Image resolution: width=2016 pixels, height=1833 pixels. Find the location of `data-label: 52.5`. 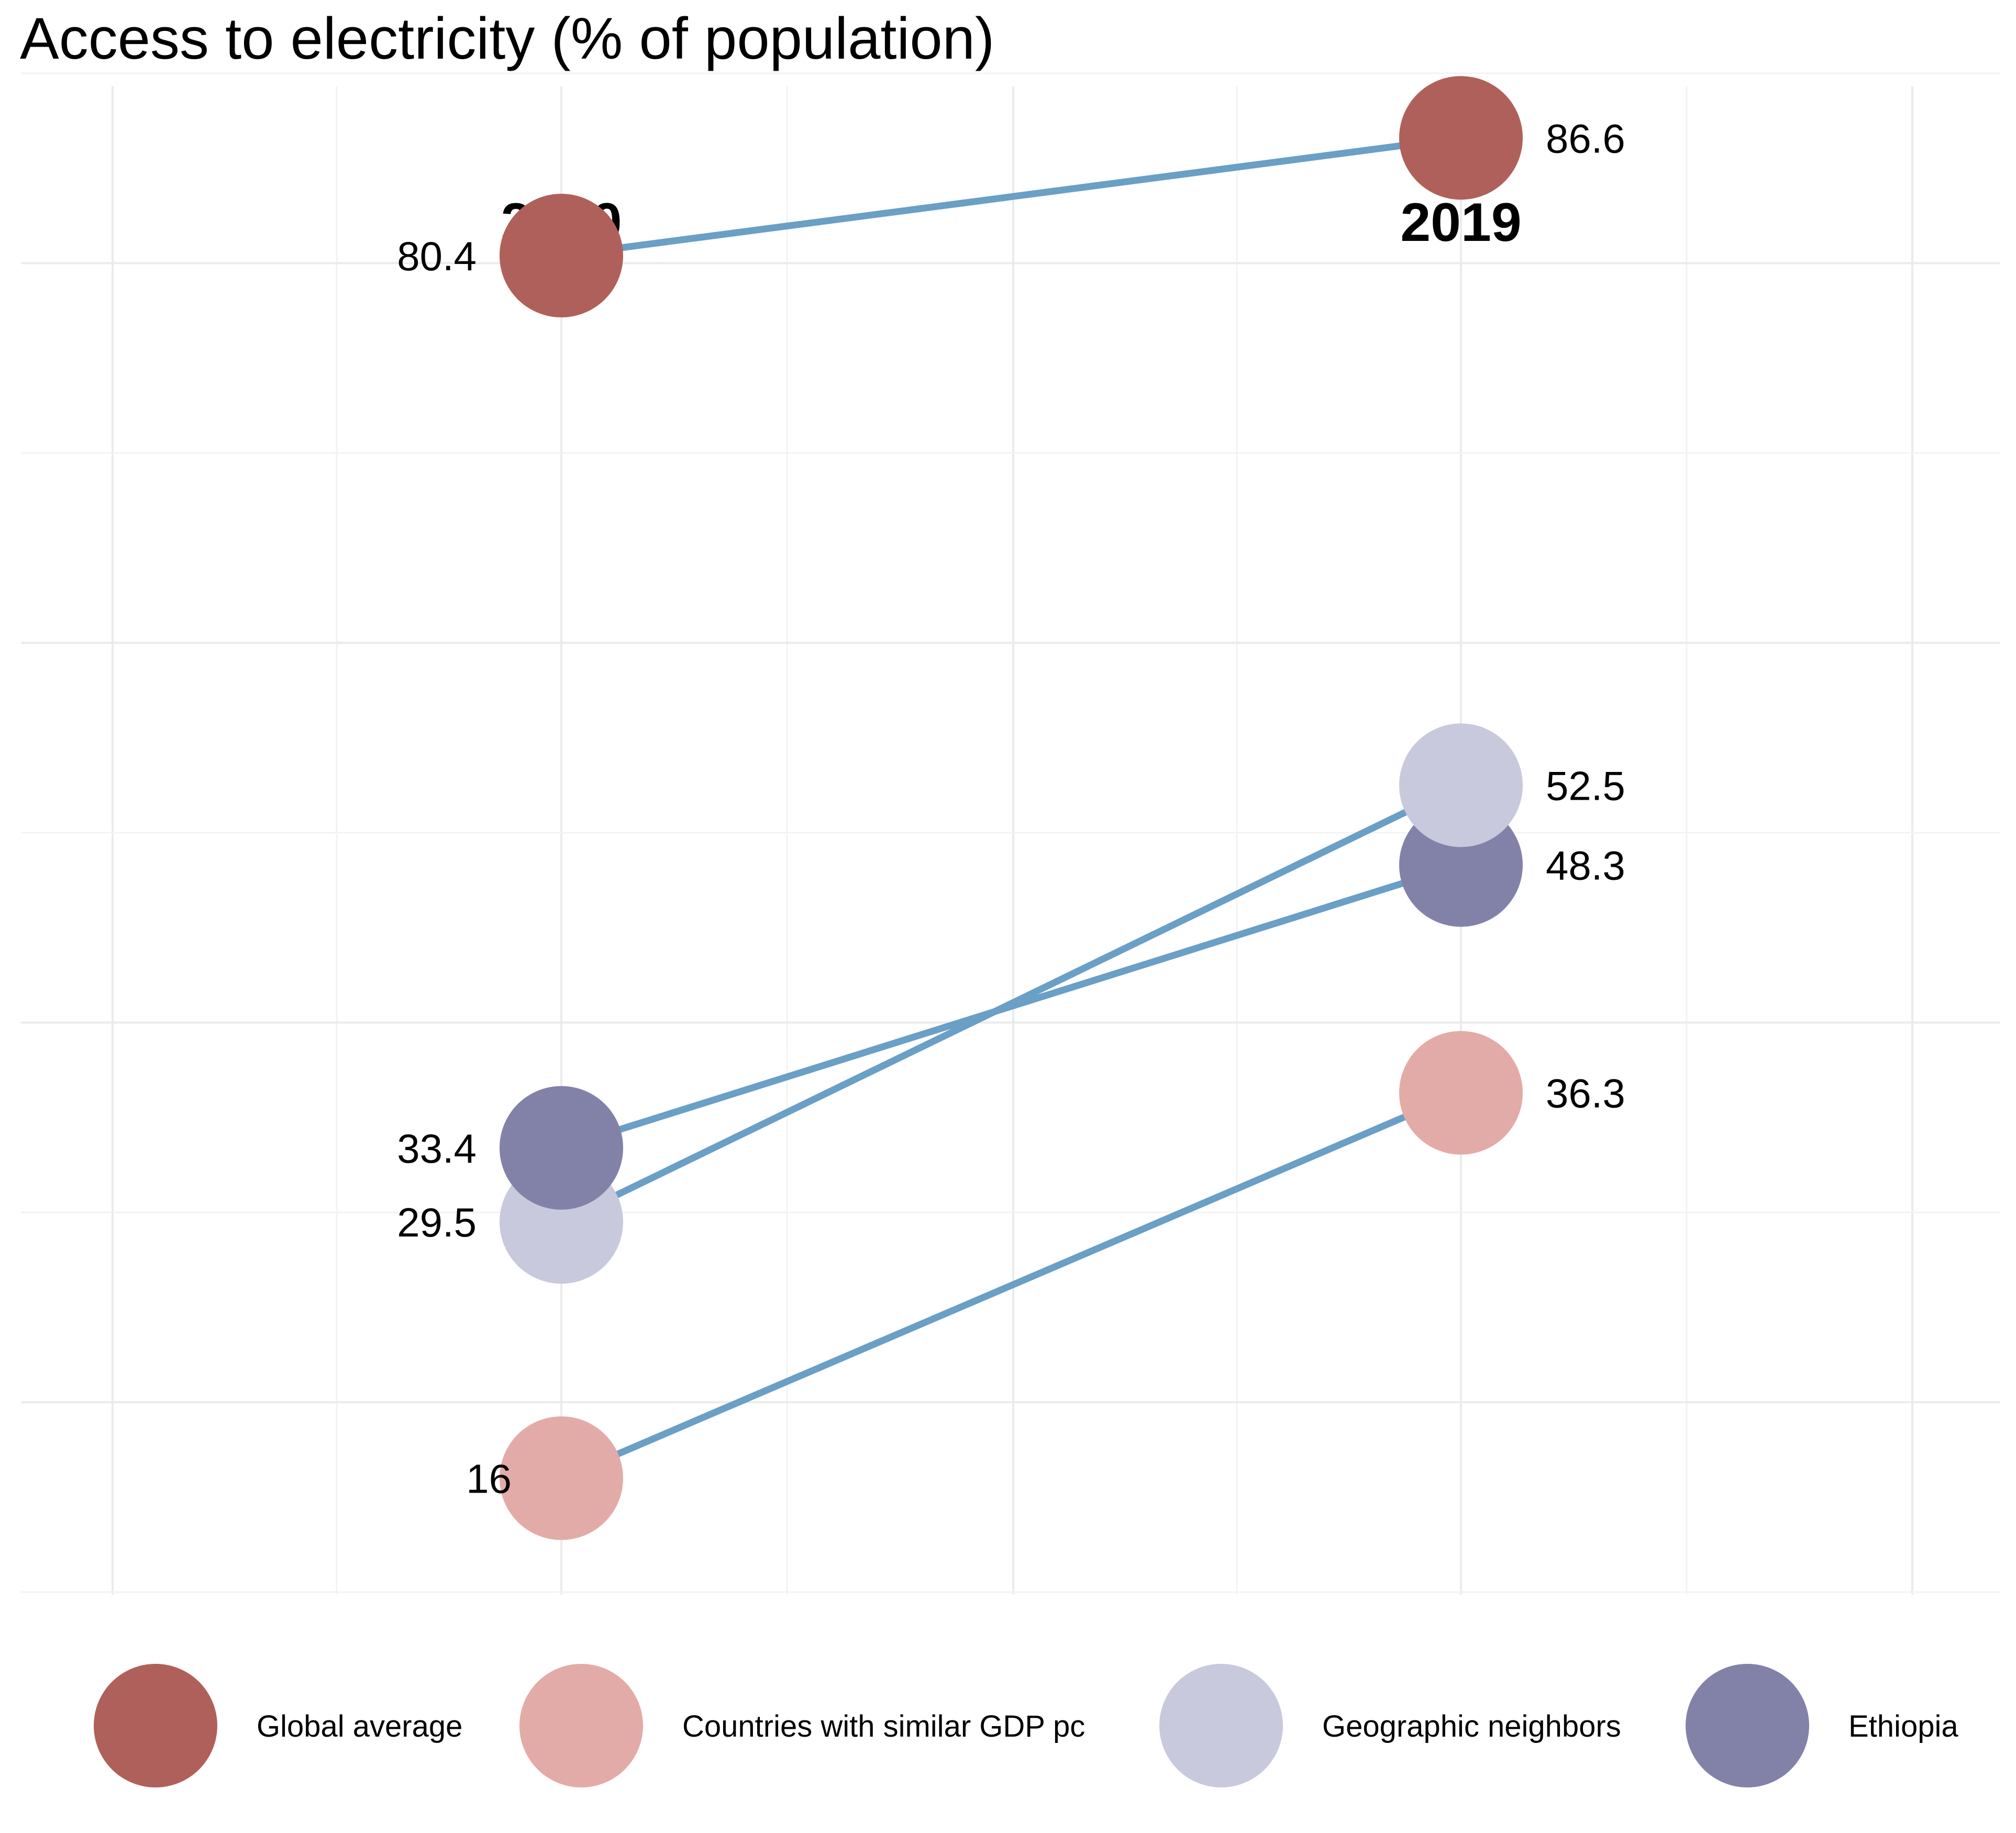

data-label: 52.5 is located at coordinates (1586, 786).